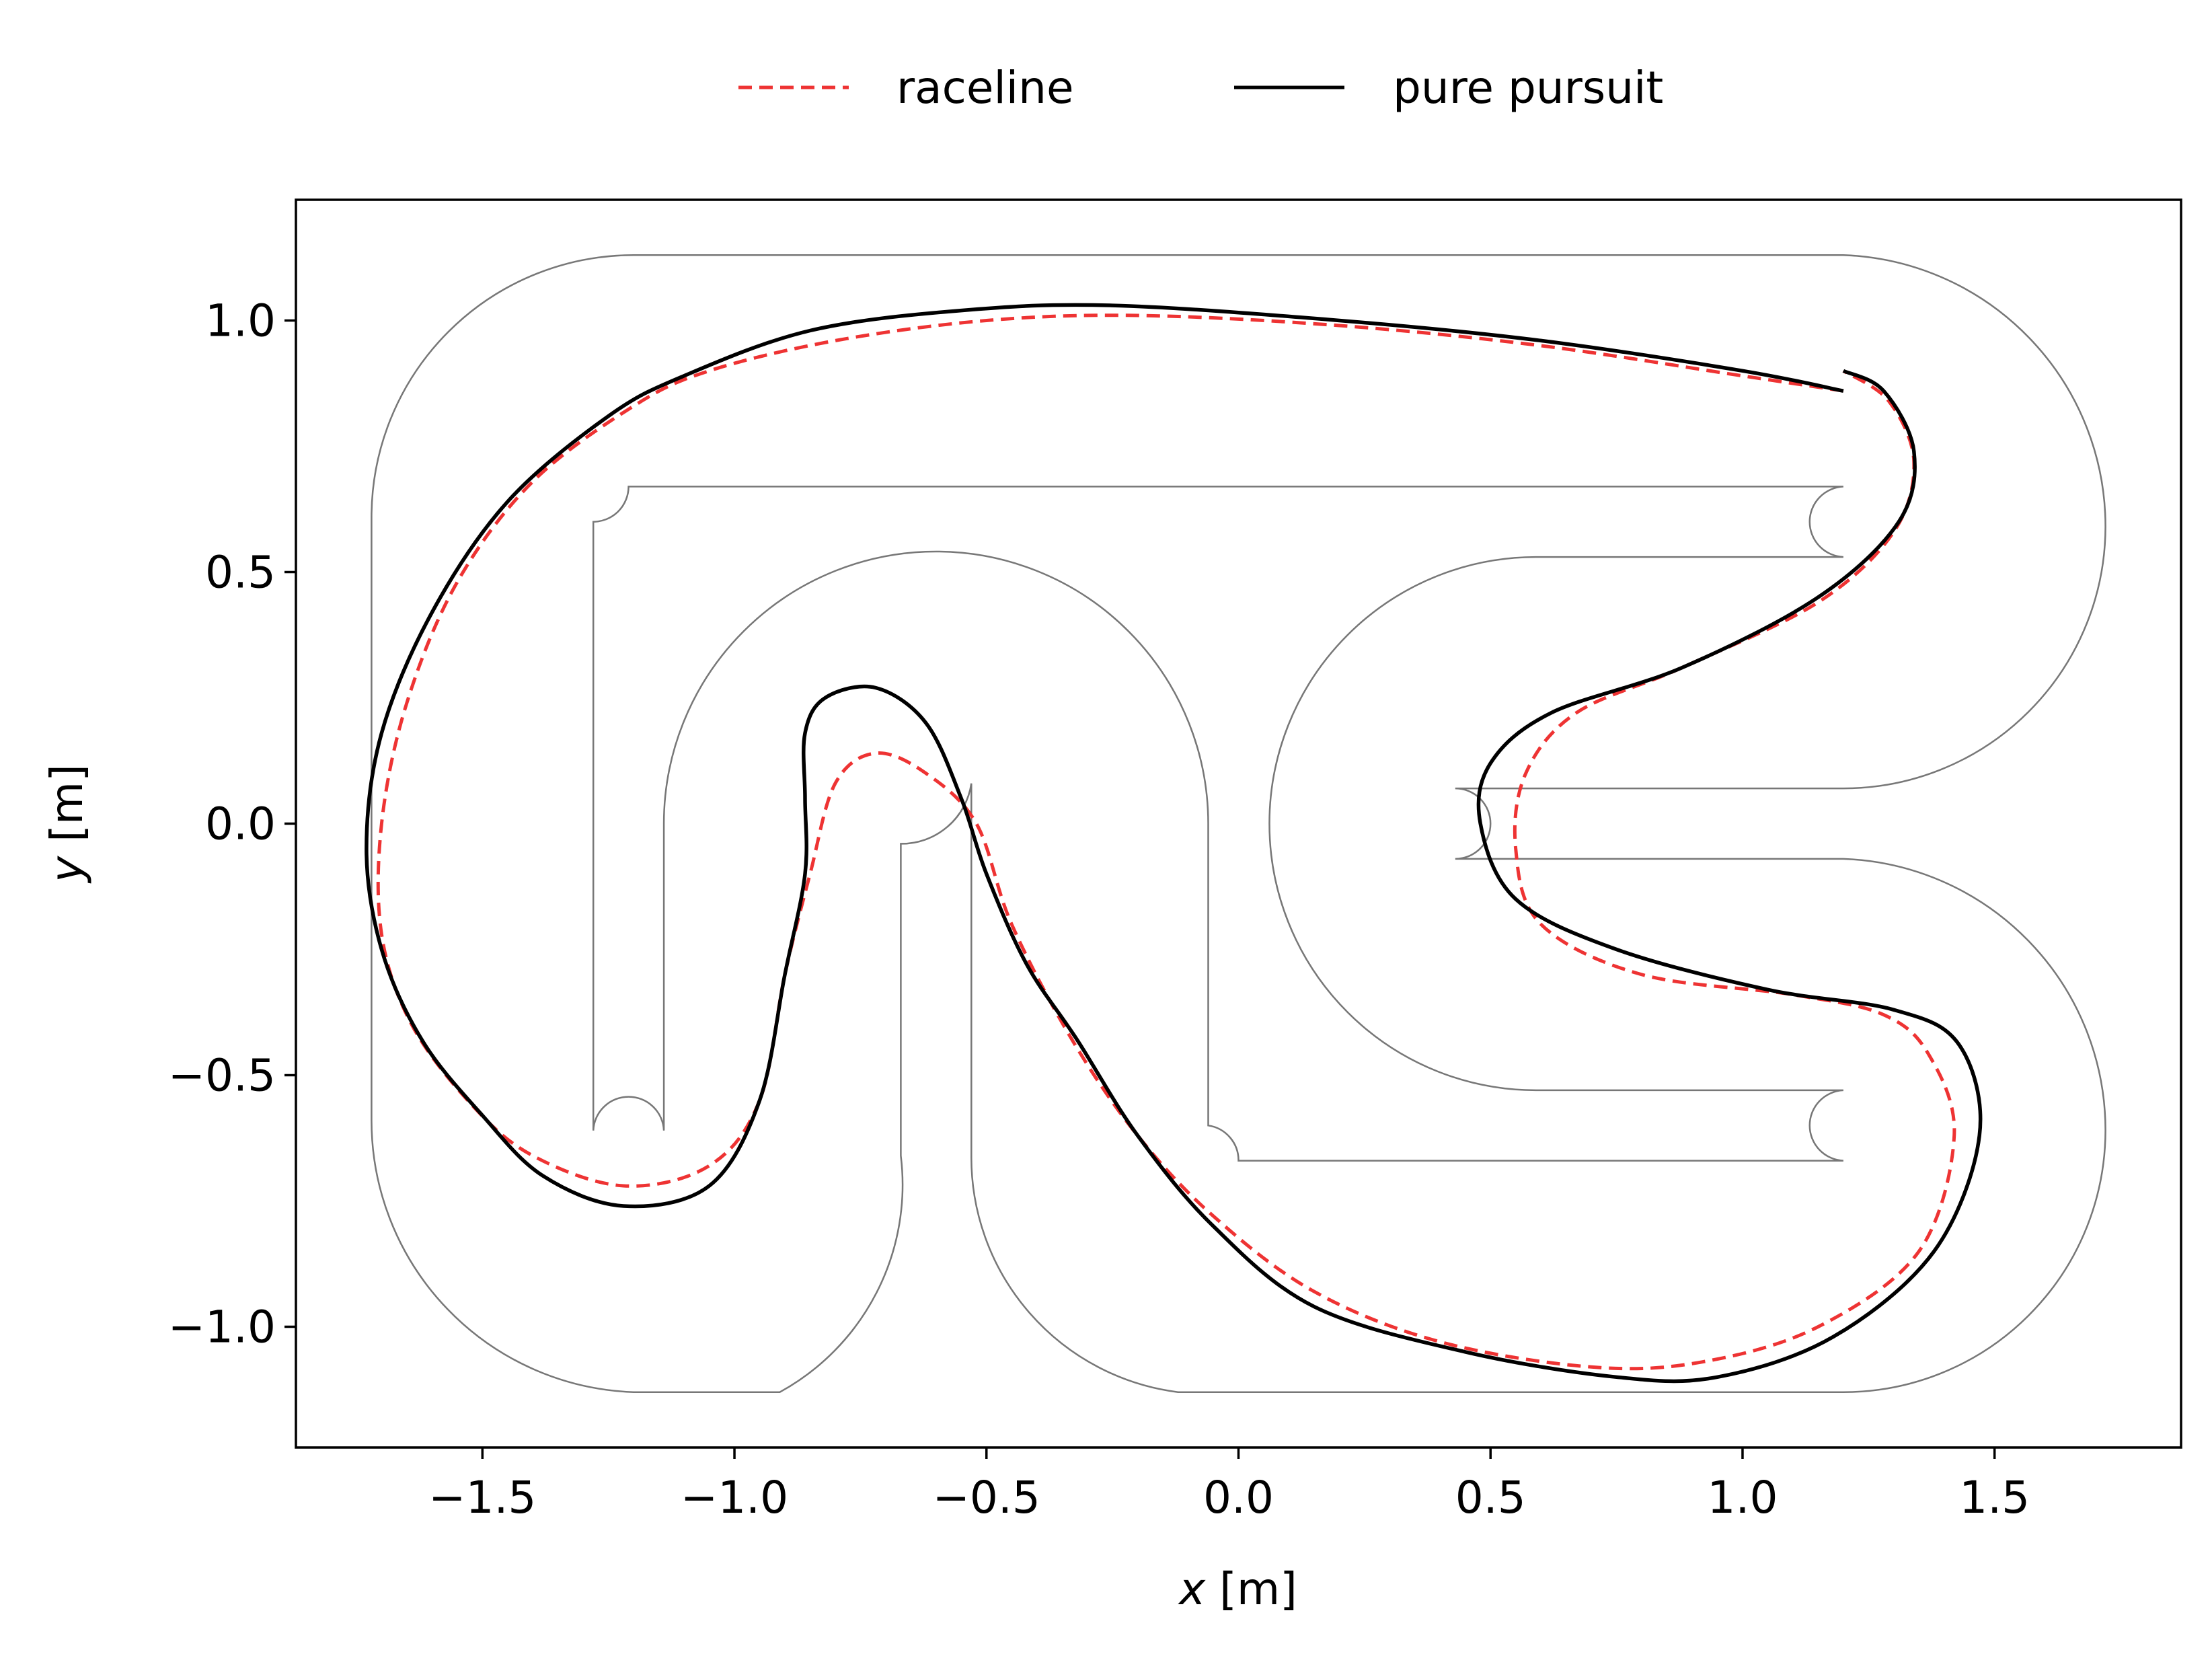 This screenshot has width=2212, height=1656. What do you see at coordinates (240, 573) in the screenshot?
I see `y-tick-label: 0.5` at bounding box center [240, 573].